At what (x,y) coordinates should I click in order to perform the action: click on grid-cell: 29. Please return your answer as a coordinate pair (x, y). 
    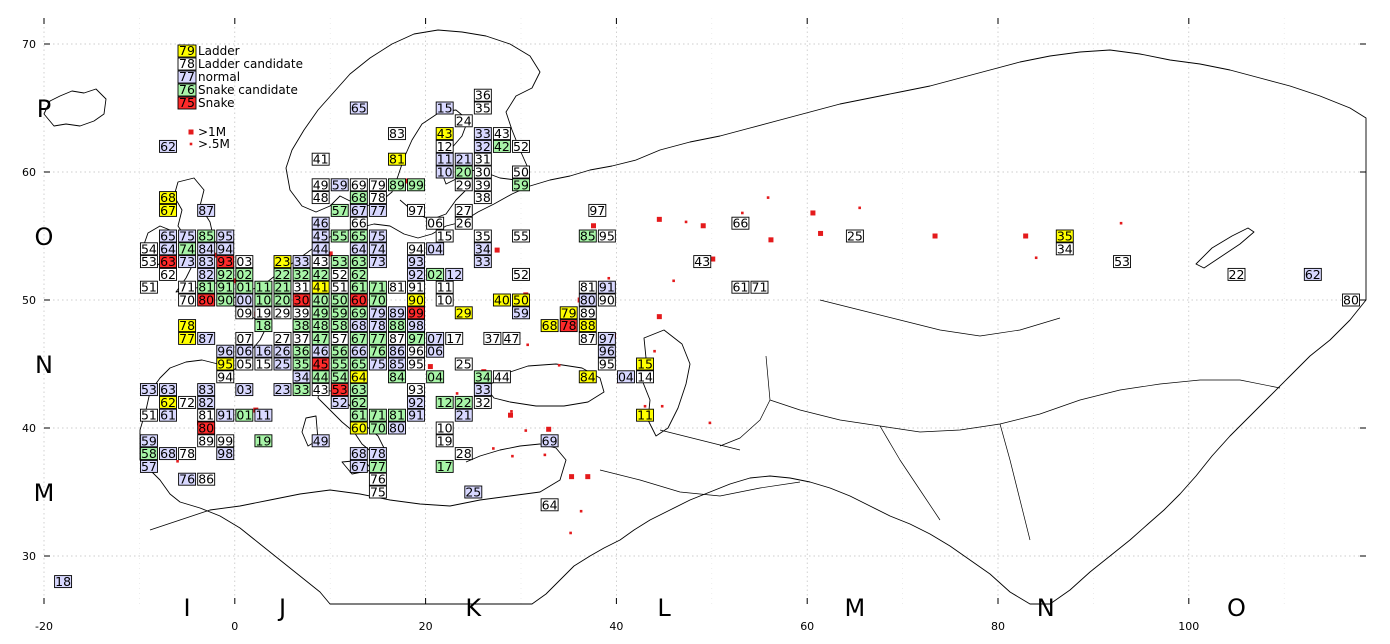
    Looking at the image, I should click on (282, 312).